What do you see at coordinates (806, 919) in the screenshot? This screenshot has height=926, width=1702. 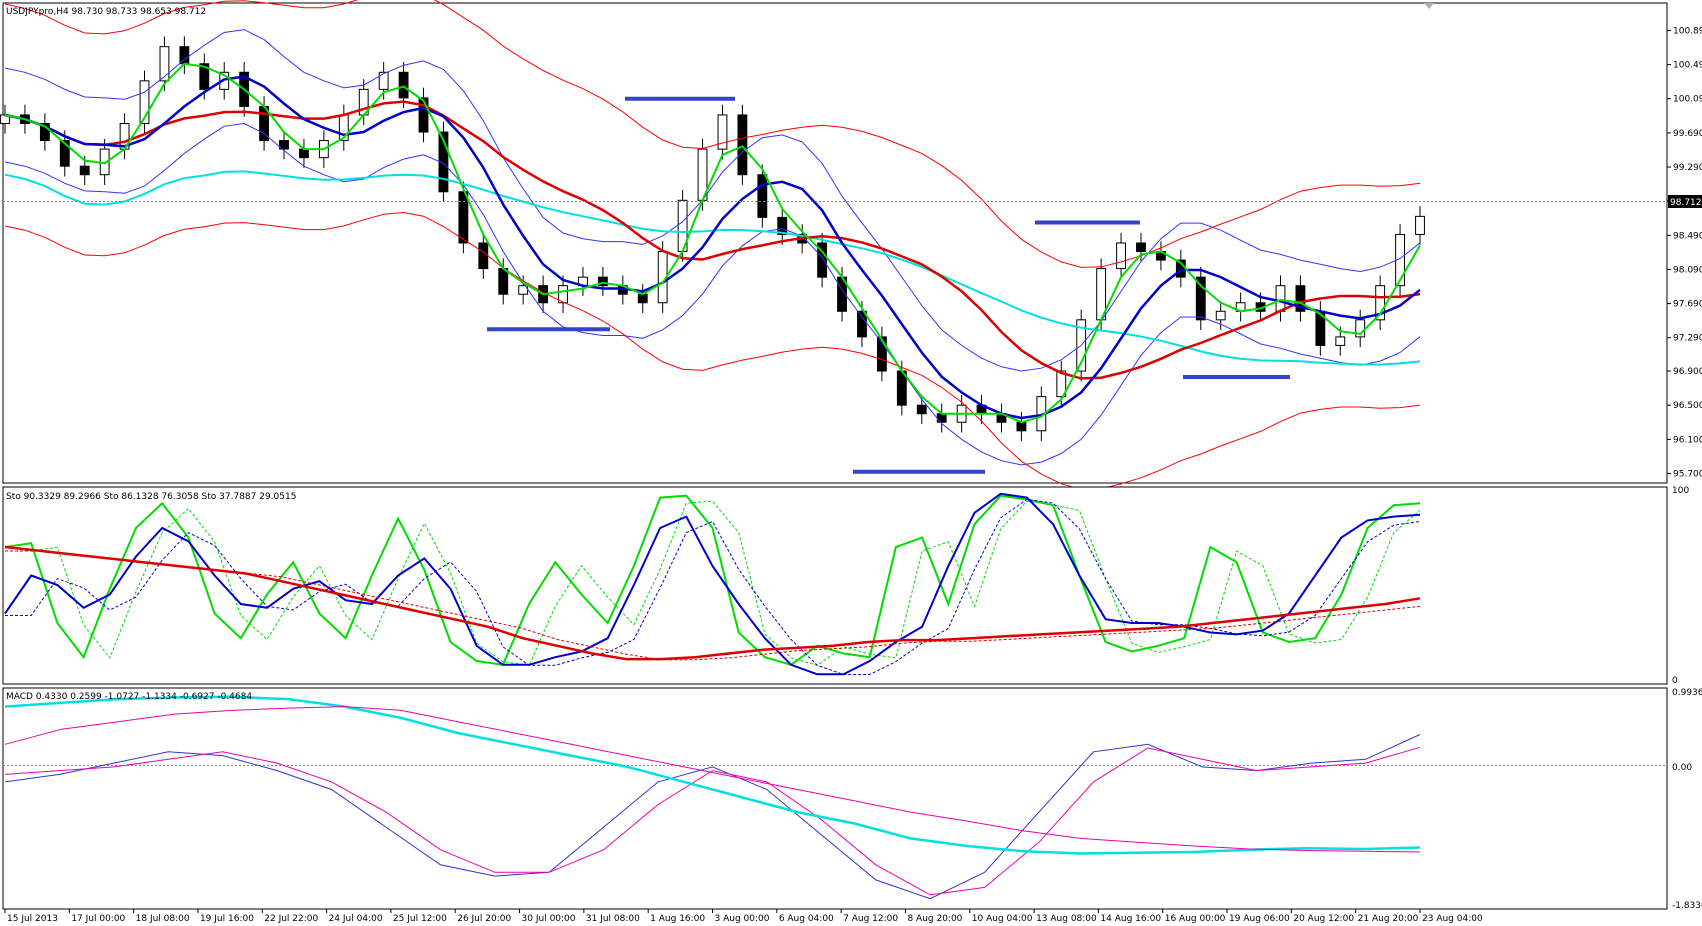 I see `time-tick-label: 6 Aug 04:00` at bounding box center [806, 919].